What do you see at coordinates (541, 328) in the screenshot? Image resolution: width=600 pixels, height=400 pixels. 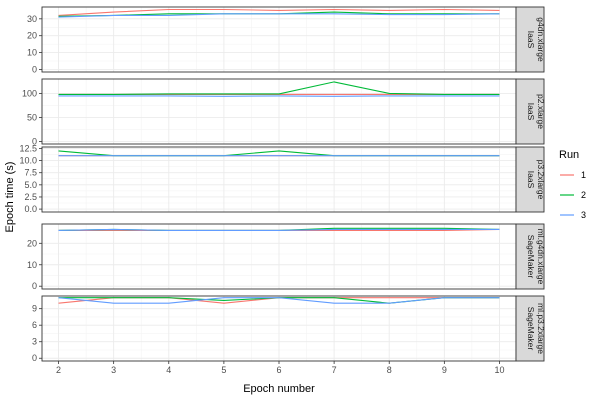 I see `facet-strip-label: ml.p3.2xlarge` at bounding box center [541, 328].